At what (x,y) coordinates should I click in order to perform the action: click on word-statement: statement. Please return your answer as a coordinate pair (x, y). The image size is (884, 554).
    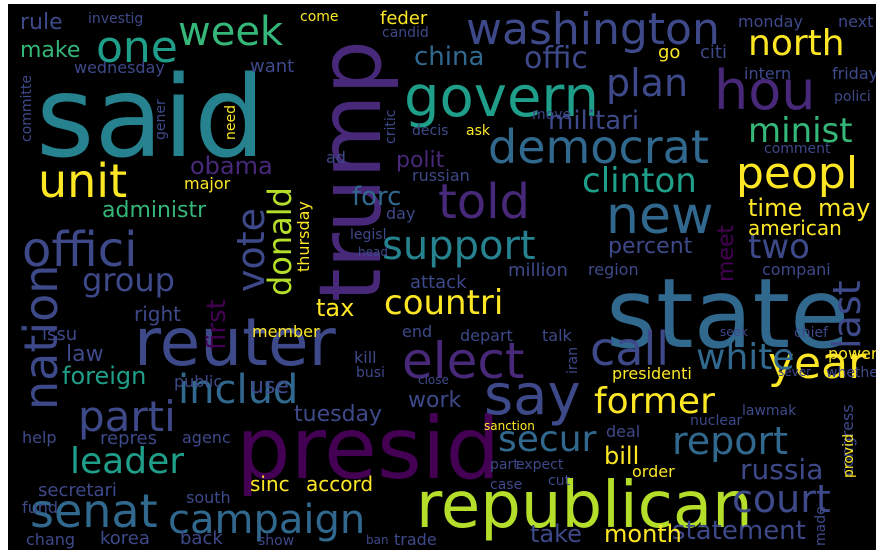
    Looking at the image, I should click on (739, 531).